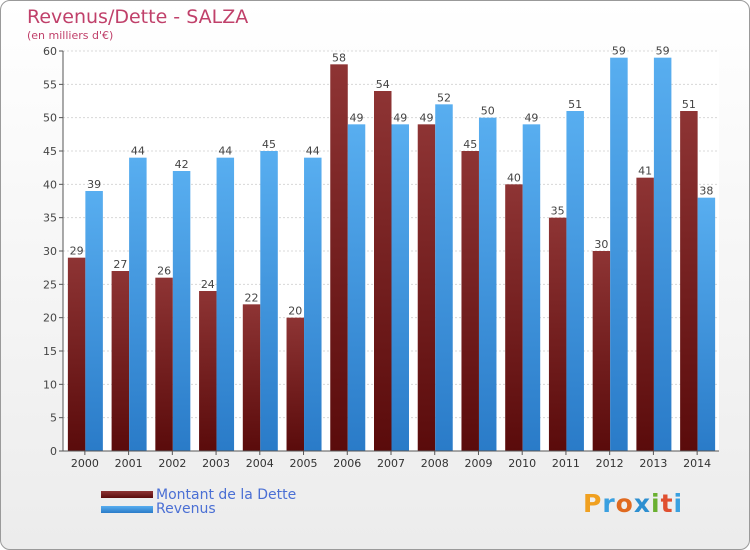 This screenshot has width=750, height=550. Describe the element at coordinates (182, 164) in the screenshot. I see `data-label-revenus: 42` at that location.